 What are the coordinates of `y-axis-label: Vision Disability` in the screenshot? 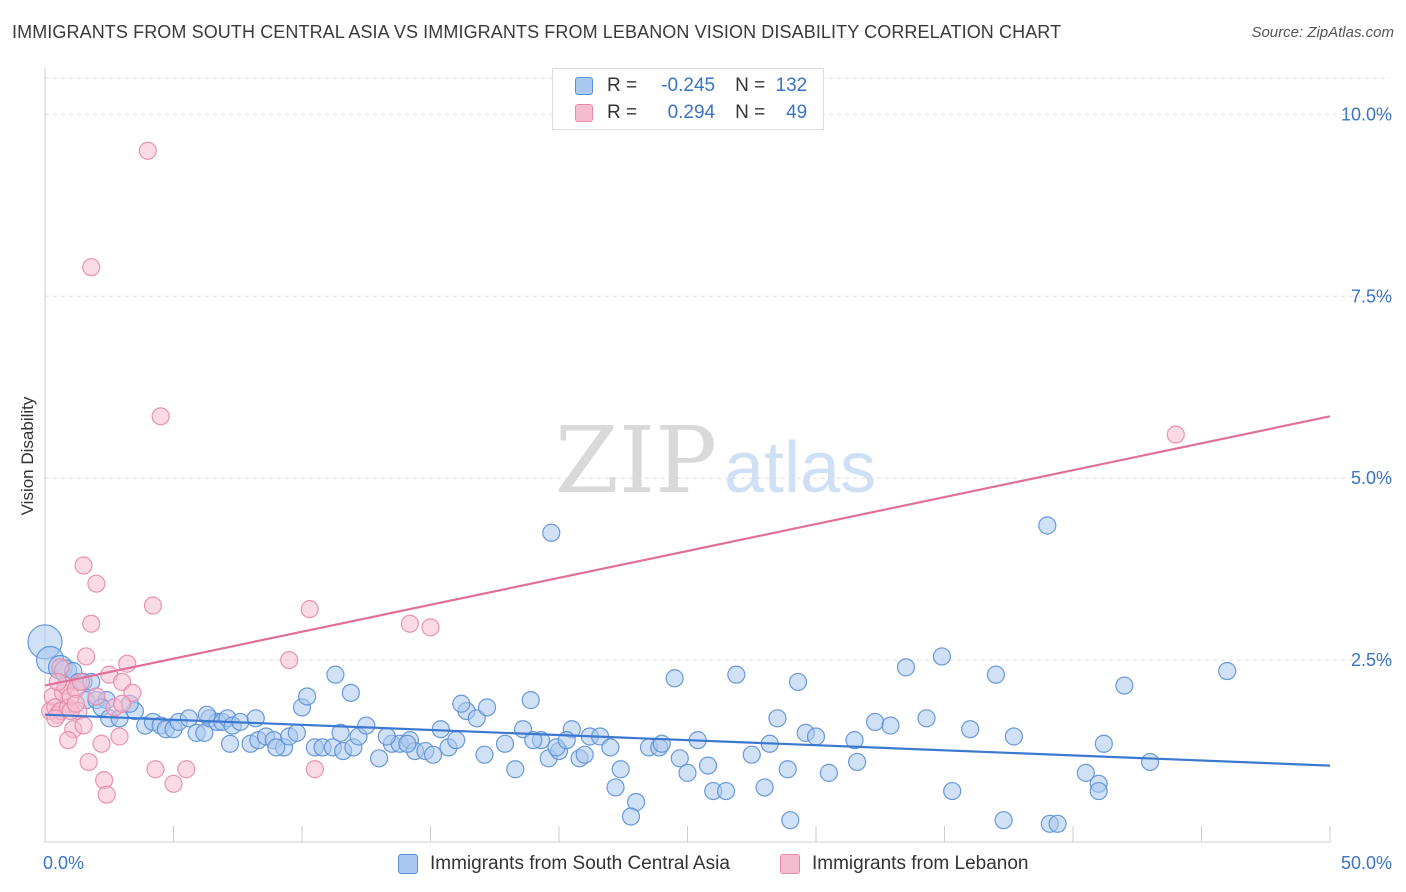 It's located at (27, 456).